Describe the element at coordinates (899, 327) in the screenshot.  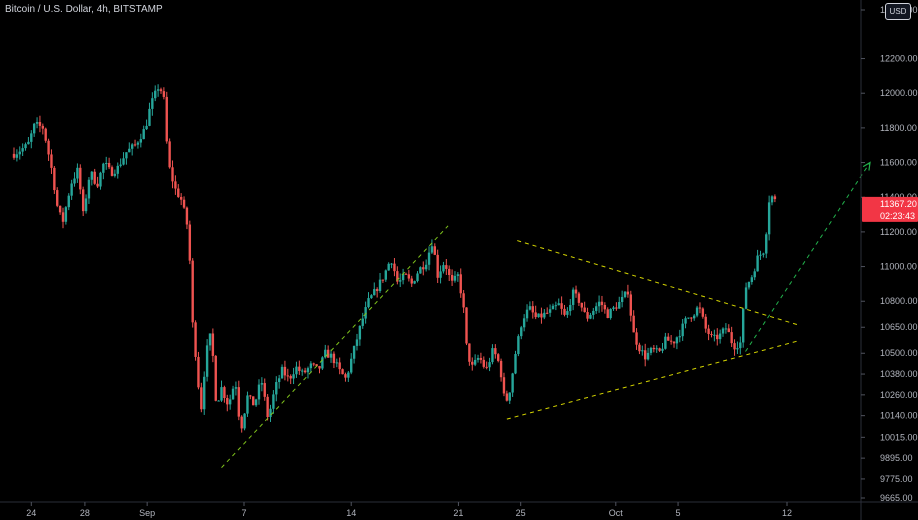
I see `price-tick-label: 10650.00` at that location.